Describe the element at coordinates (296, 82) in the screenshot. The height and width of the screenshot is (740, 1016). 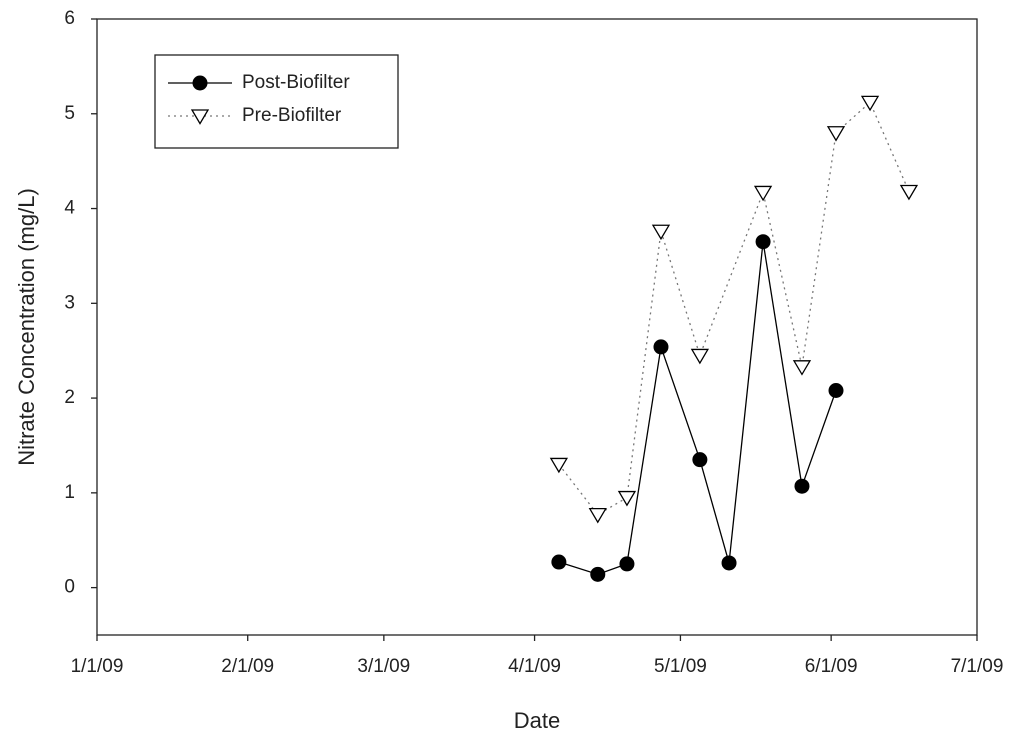
I see `legend-label: Post-Biofilter` at that location.